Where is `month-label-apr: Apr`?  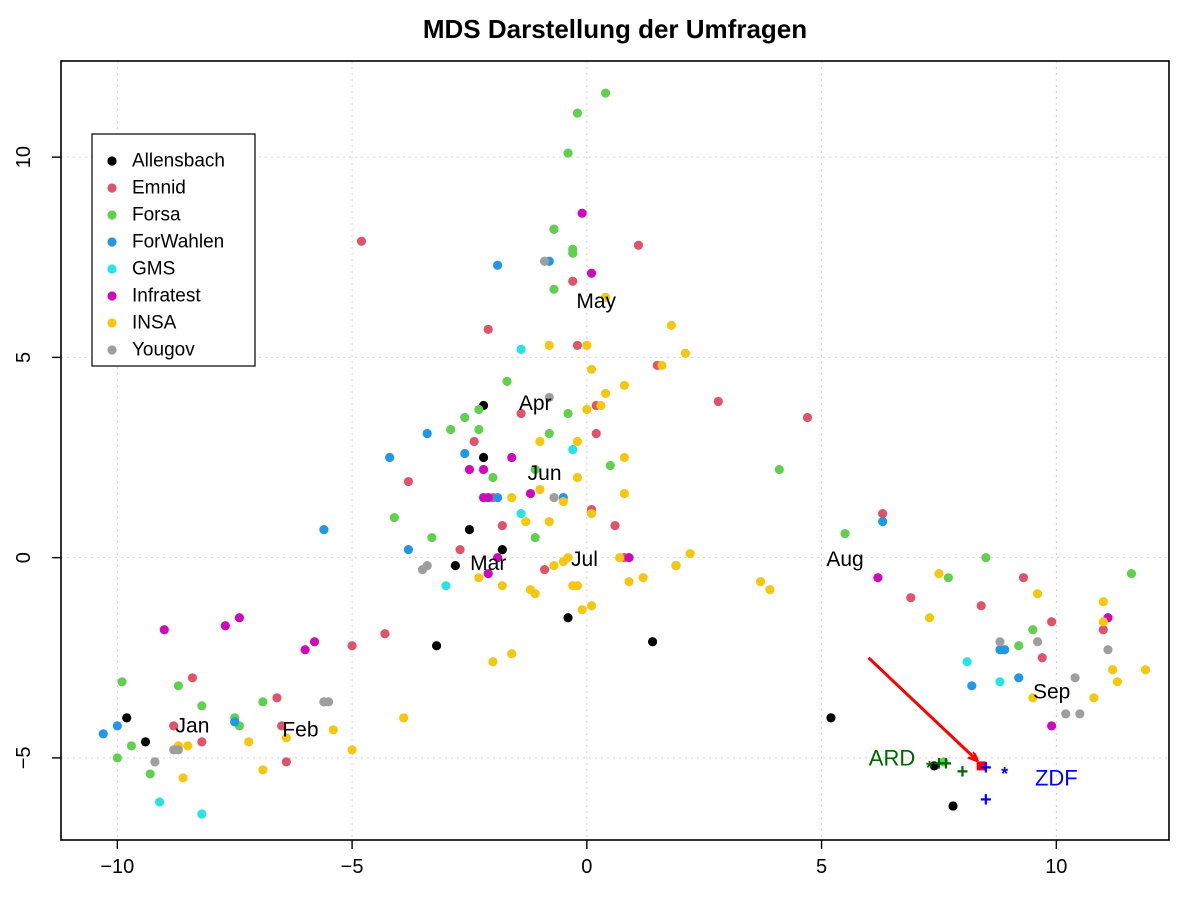
month-label-apr: Apr is located at coordinates (535, 403).